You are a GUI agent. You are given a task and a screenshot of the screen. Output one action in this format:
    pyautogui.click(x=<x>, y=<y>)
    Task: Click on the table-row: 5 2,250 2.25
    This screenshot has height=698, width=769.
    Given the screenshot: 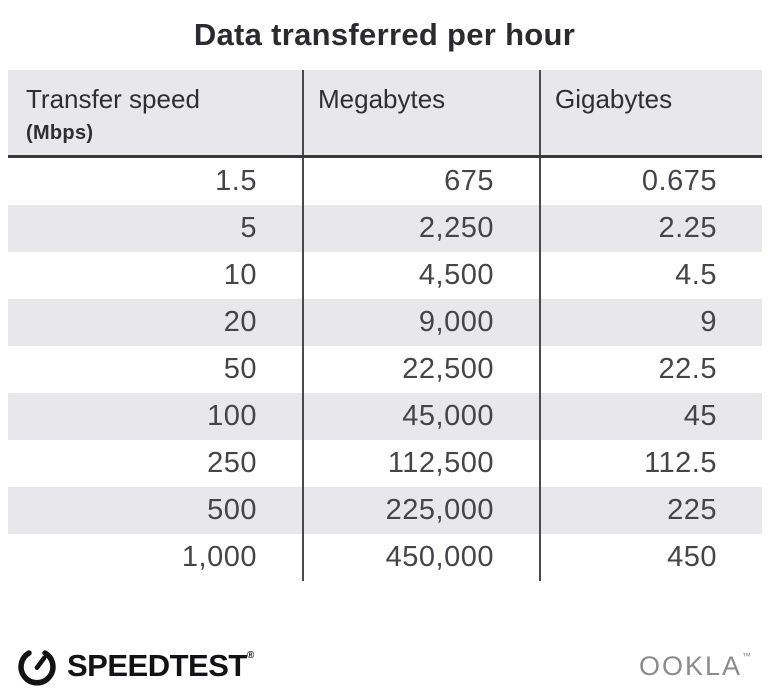 What is the action you would take?
    pyautogui.click(x=385, y=228)
    